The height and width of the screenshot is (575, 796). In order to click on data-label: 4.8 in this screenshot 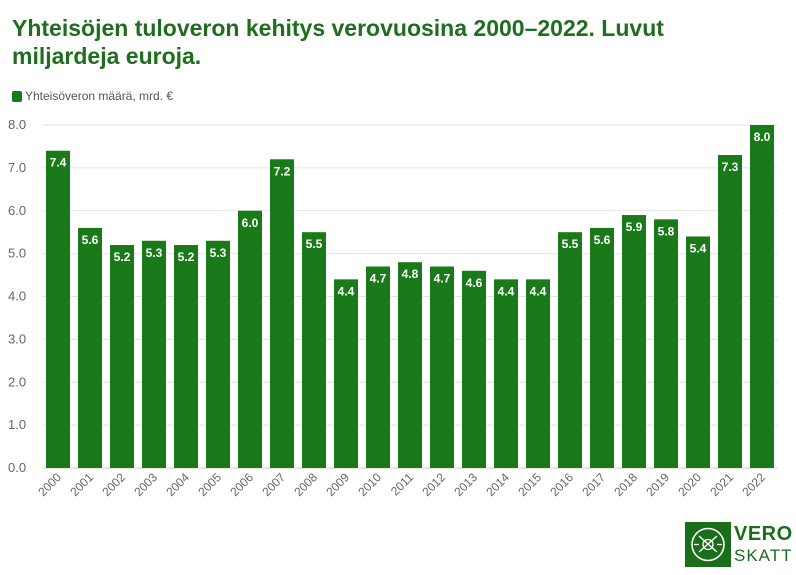, I will do `click(410, 274)`.